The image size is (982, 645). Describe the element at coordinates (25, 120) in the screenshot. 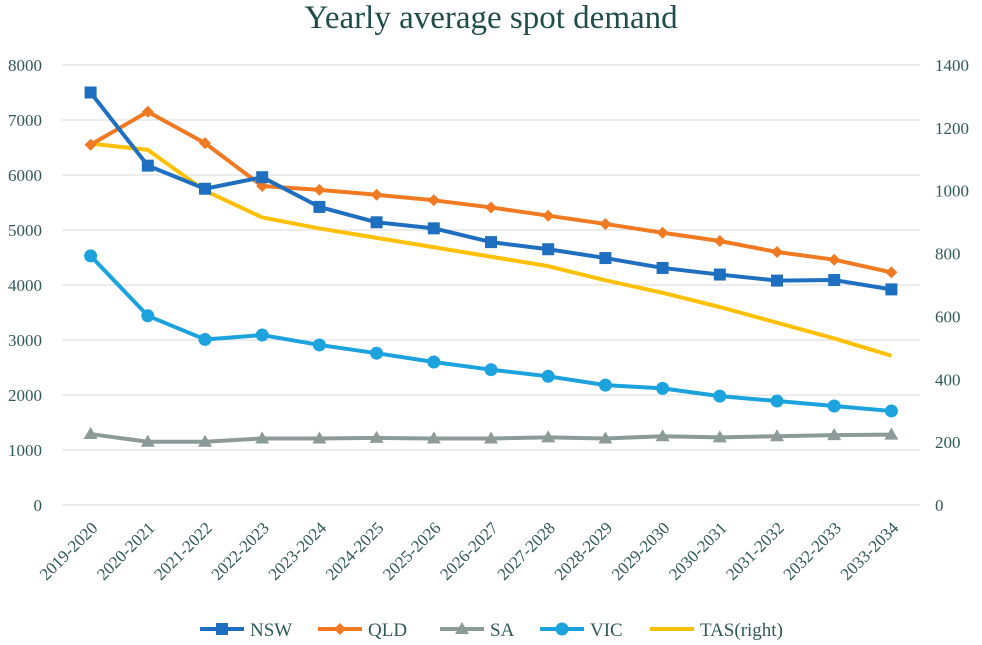

I see `y-left-tick-label: 7000` at that location.